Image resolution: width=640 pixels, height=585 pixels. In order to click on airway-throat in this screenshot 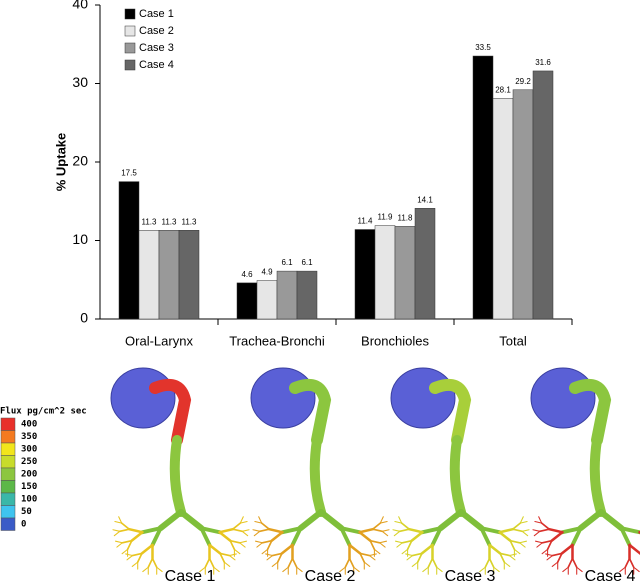, I will do `click(170, 412)`.